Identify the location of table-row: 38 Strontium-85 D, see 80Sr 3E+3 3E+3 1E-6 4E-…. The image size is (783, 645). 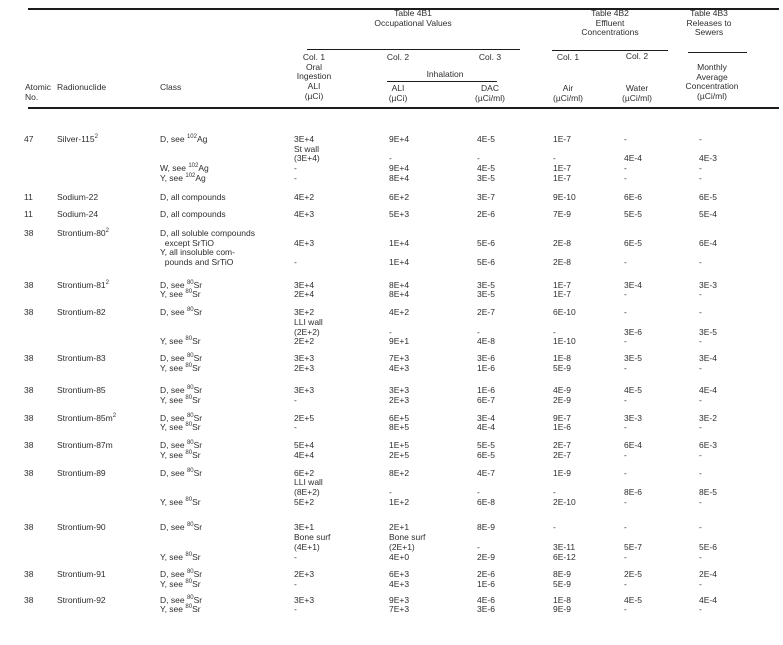
(391, 391).